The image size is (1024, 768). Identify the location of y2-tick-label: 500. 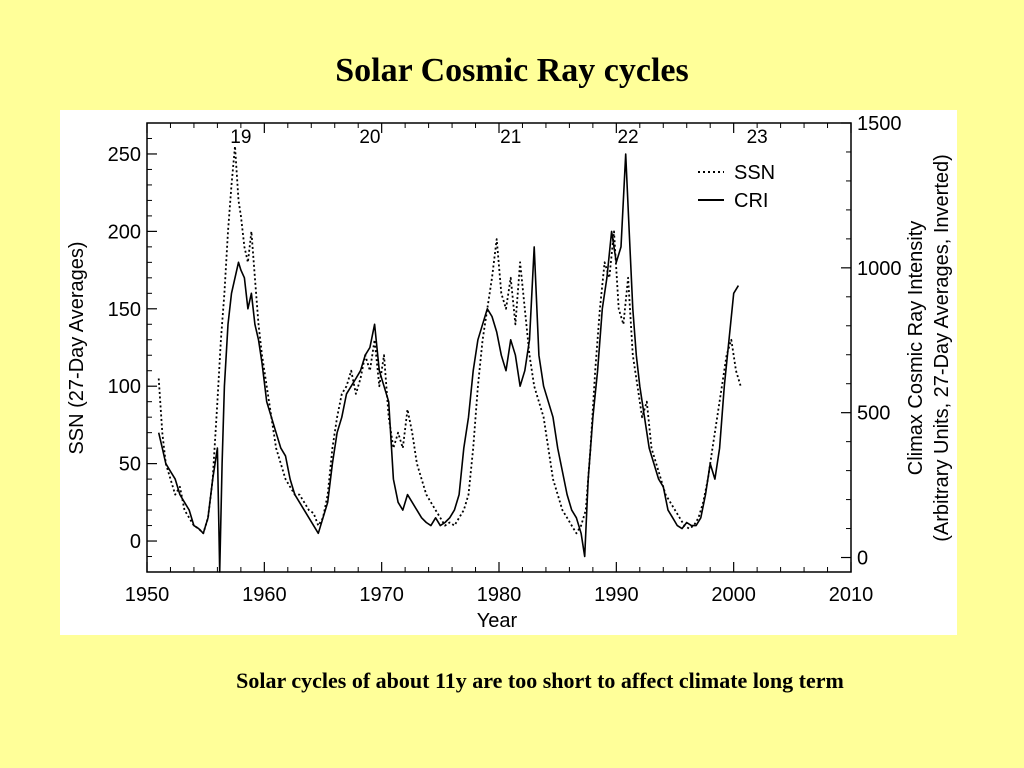
(873, 414).